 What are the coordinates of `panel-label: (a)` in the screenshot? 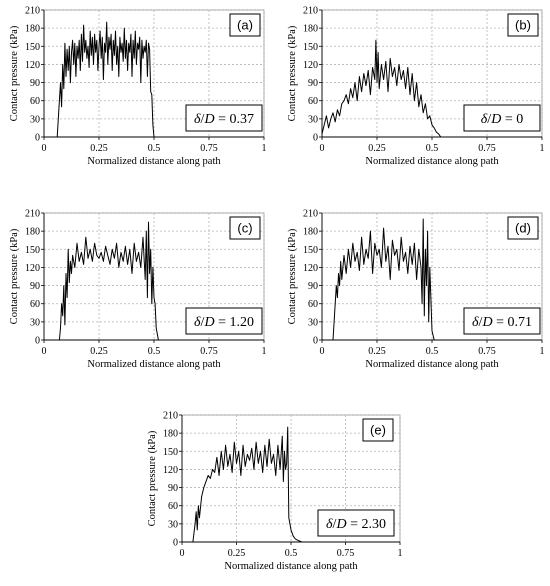 It's located at (245, 25).